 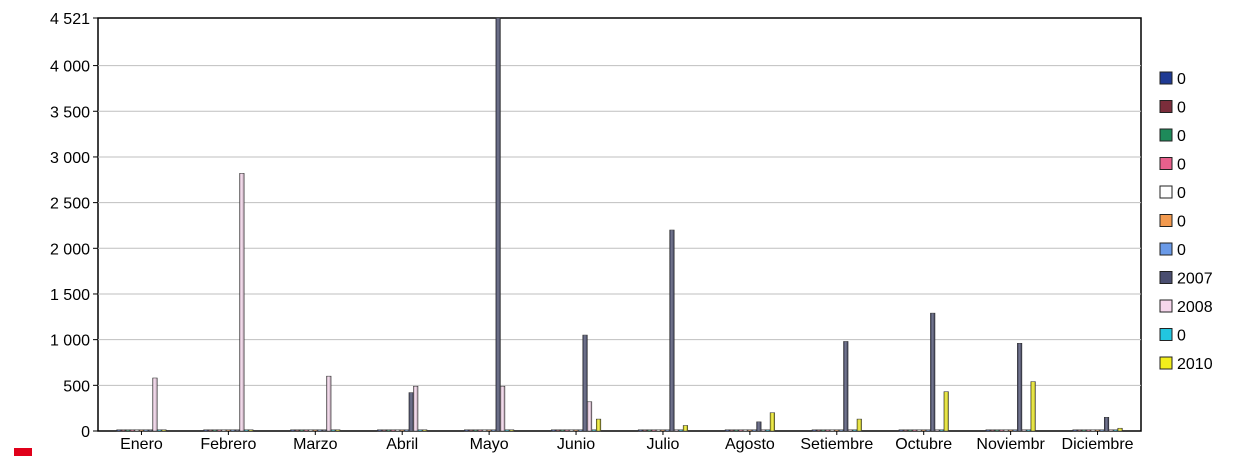 What do you see at coordinates (1186, 364) in the screenshot?
I see `legend-item: 2010` at bounding box center [1186, 364].